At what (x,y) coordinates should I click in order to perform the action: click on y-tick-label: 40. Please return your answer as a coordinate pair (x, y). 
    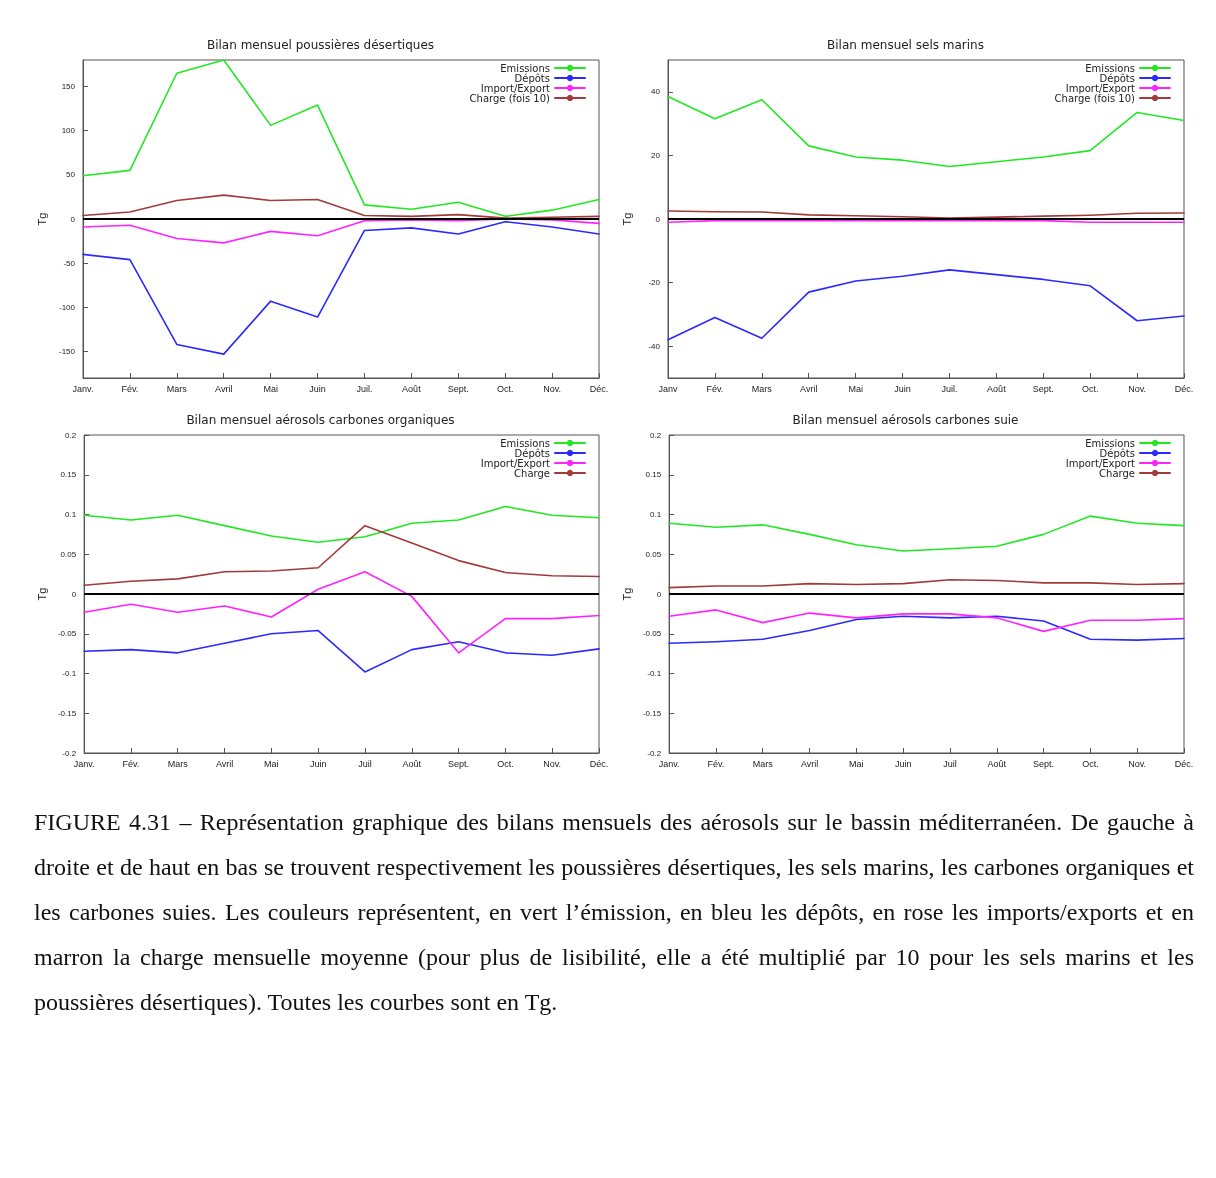
    Looking at the image, I should click on (656, 92).